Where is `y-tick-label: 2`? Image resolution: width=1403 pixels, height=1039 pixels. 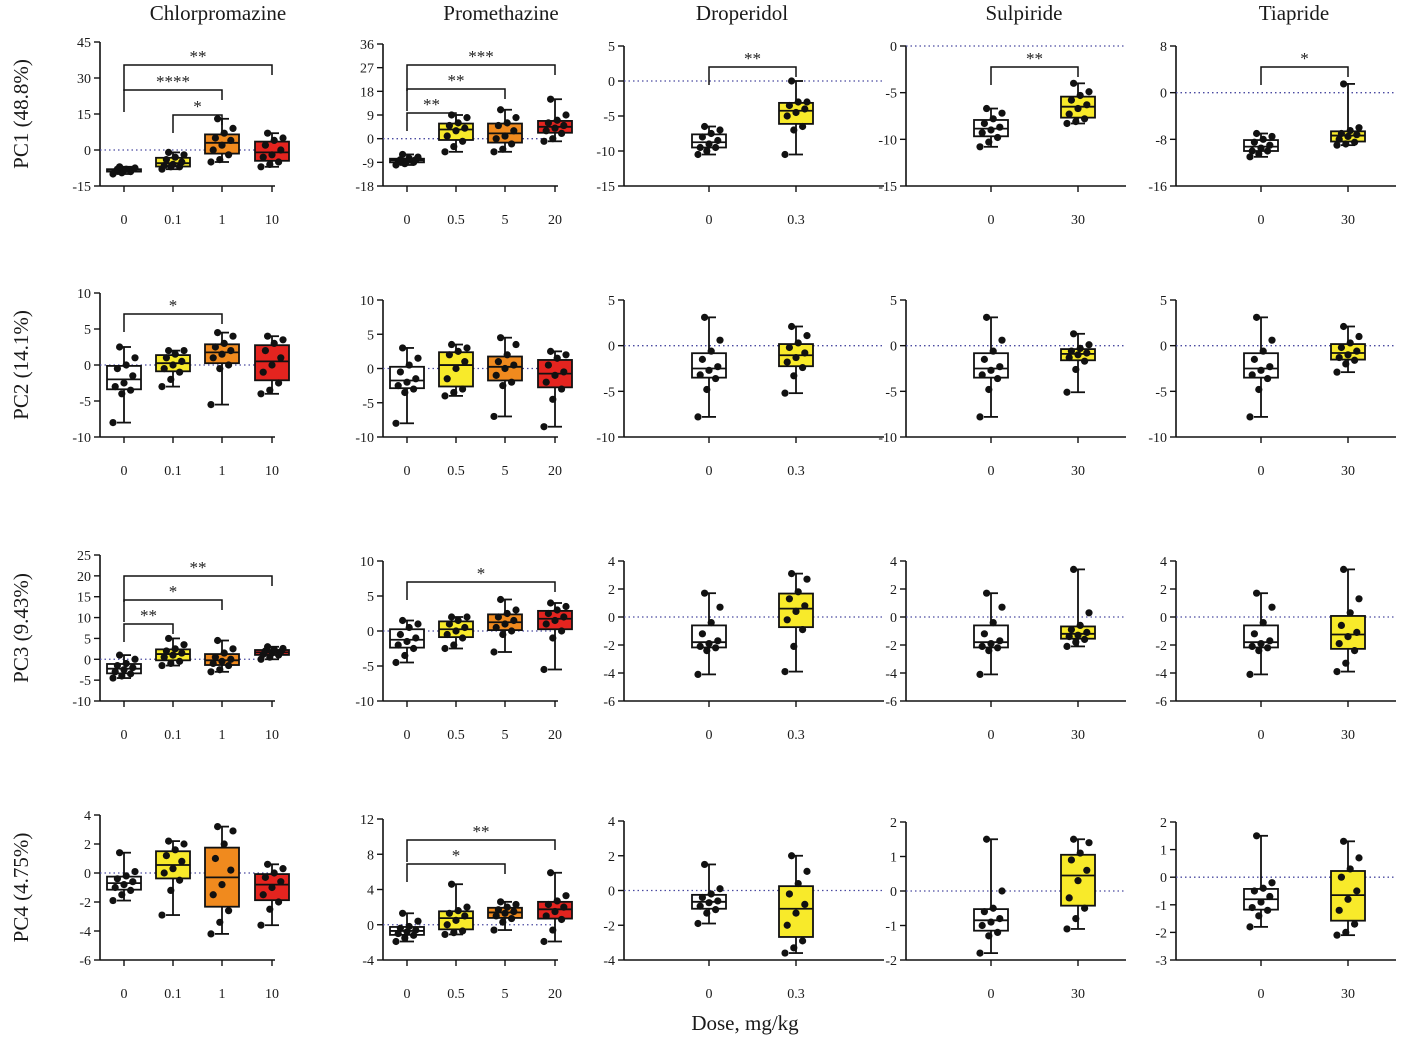 y-tick-label: 2 is located at coordinates (1163, 823).